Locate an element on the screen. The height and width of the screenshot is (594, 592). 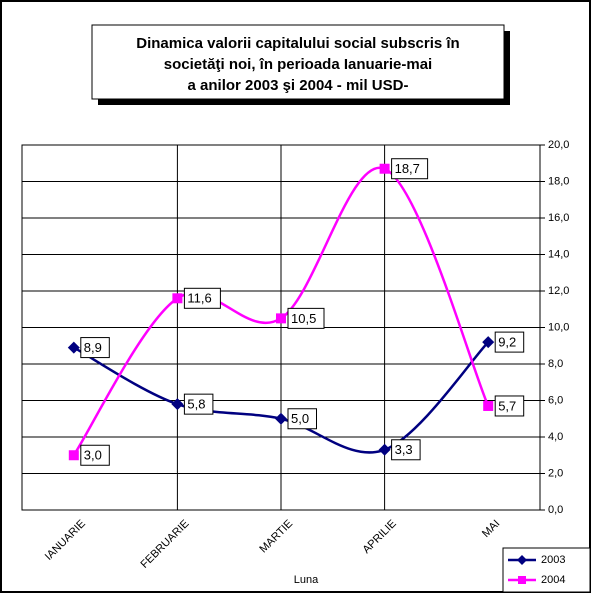
y-tick-label: 0,0 is located at coordinates (555, 510).